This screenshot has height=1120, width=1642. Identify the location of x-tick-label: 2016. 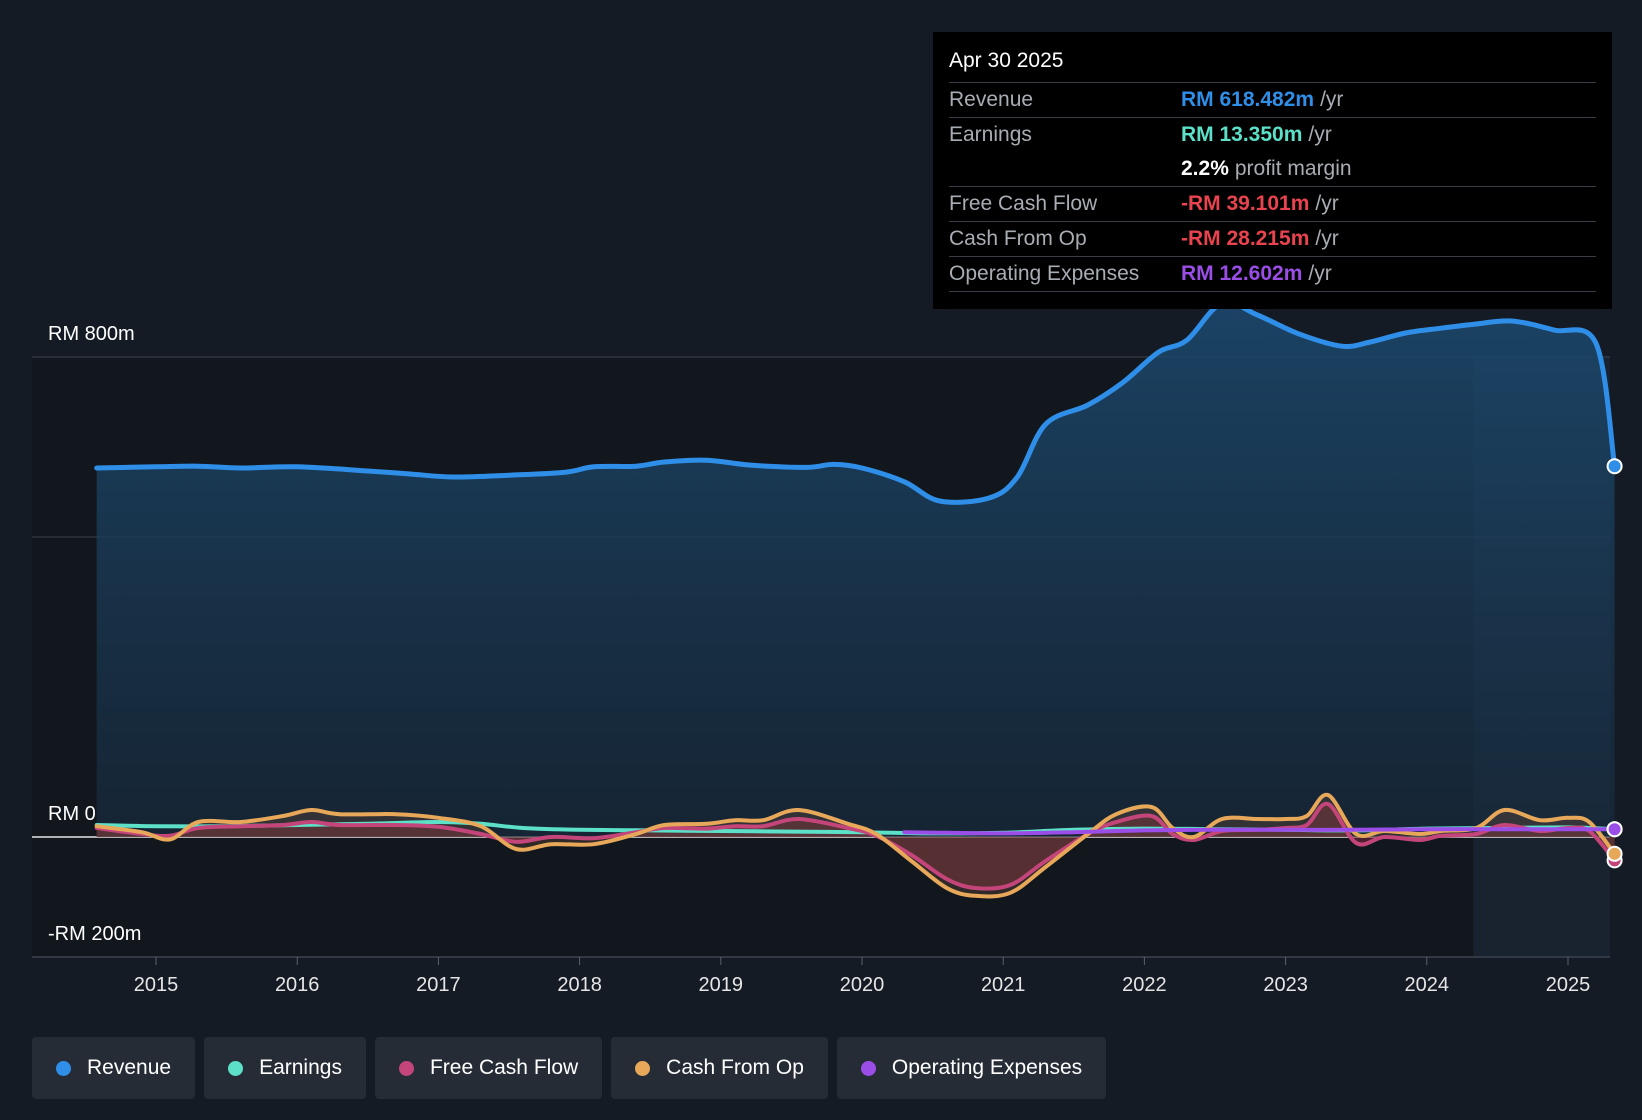
(297, 985).